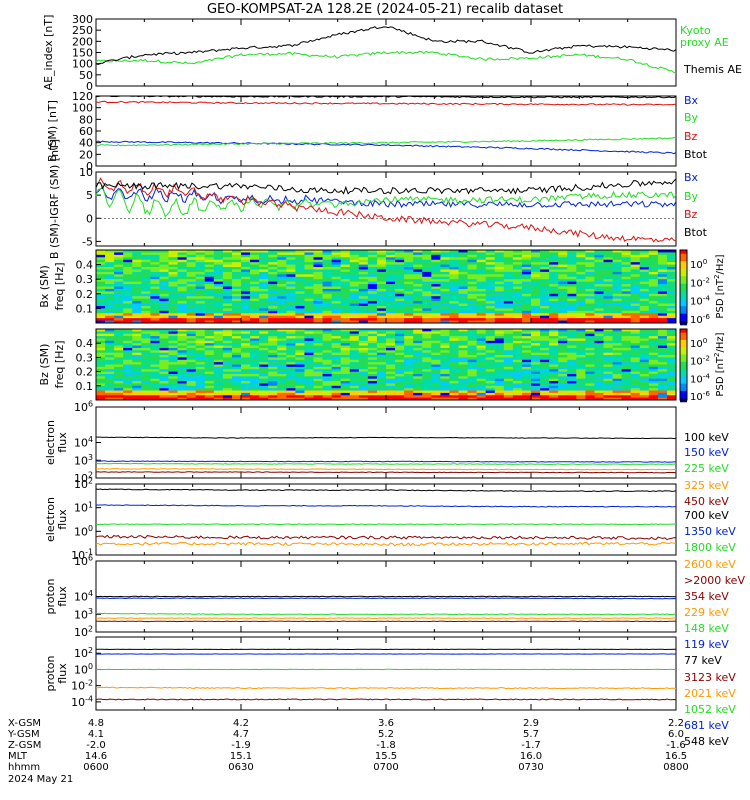 The image size is (750, 800). Describe the element at coordinates (62, 596) in the screenshot. I see `y-axis-label-flux: flux` at that location.